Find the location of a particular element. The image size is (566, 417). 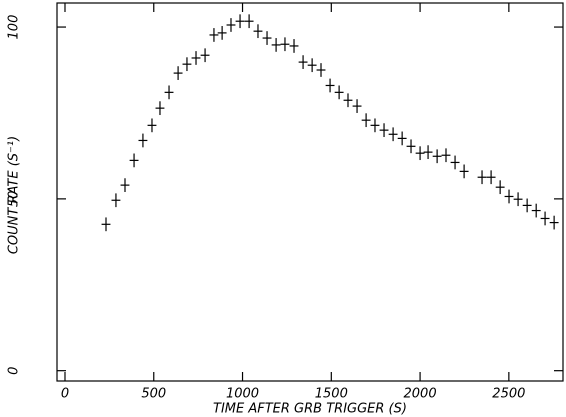

x-axis-title: TIME AFTER GRB TRIGGER (S) is located at coordinates (310, 409).